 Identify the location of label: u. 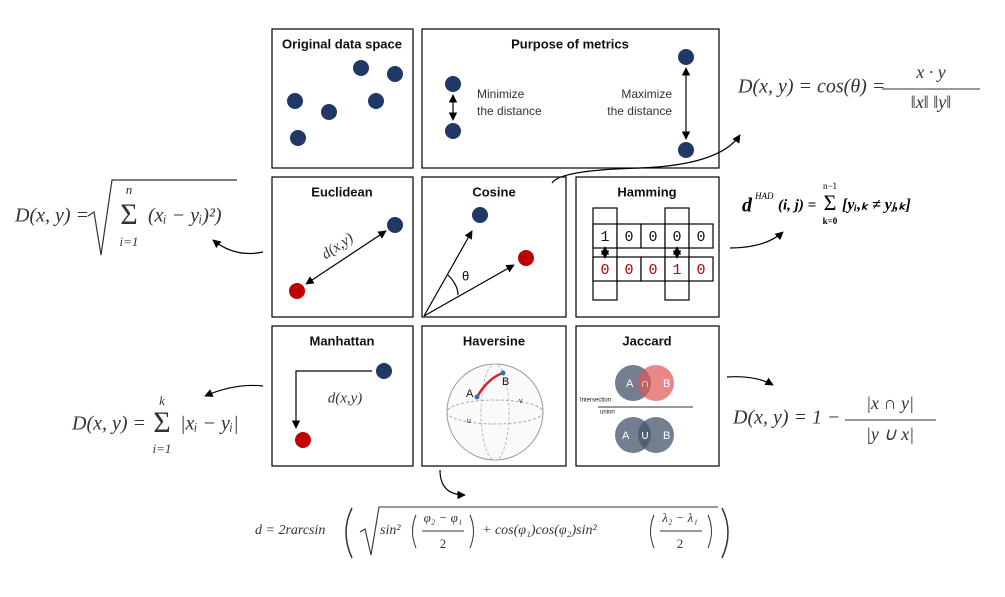
(469, 421).